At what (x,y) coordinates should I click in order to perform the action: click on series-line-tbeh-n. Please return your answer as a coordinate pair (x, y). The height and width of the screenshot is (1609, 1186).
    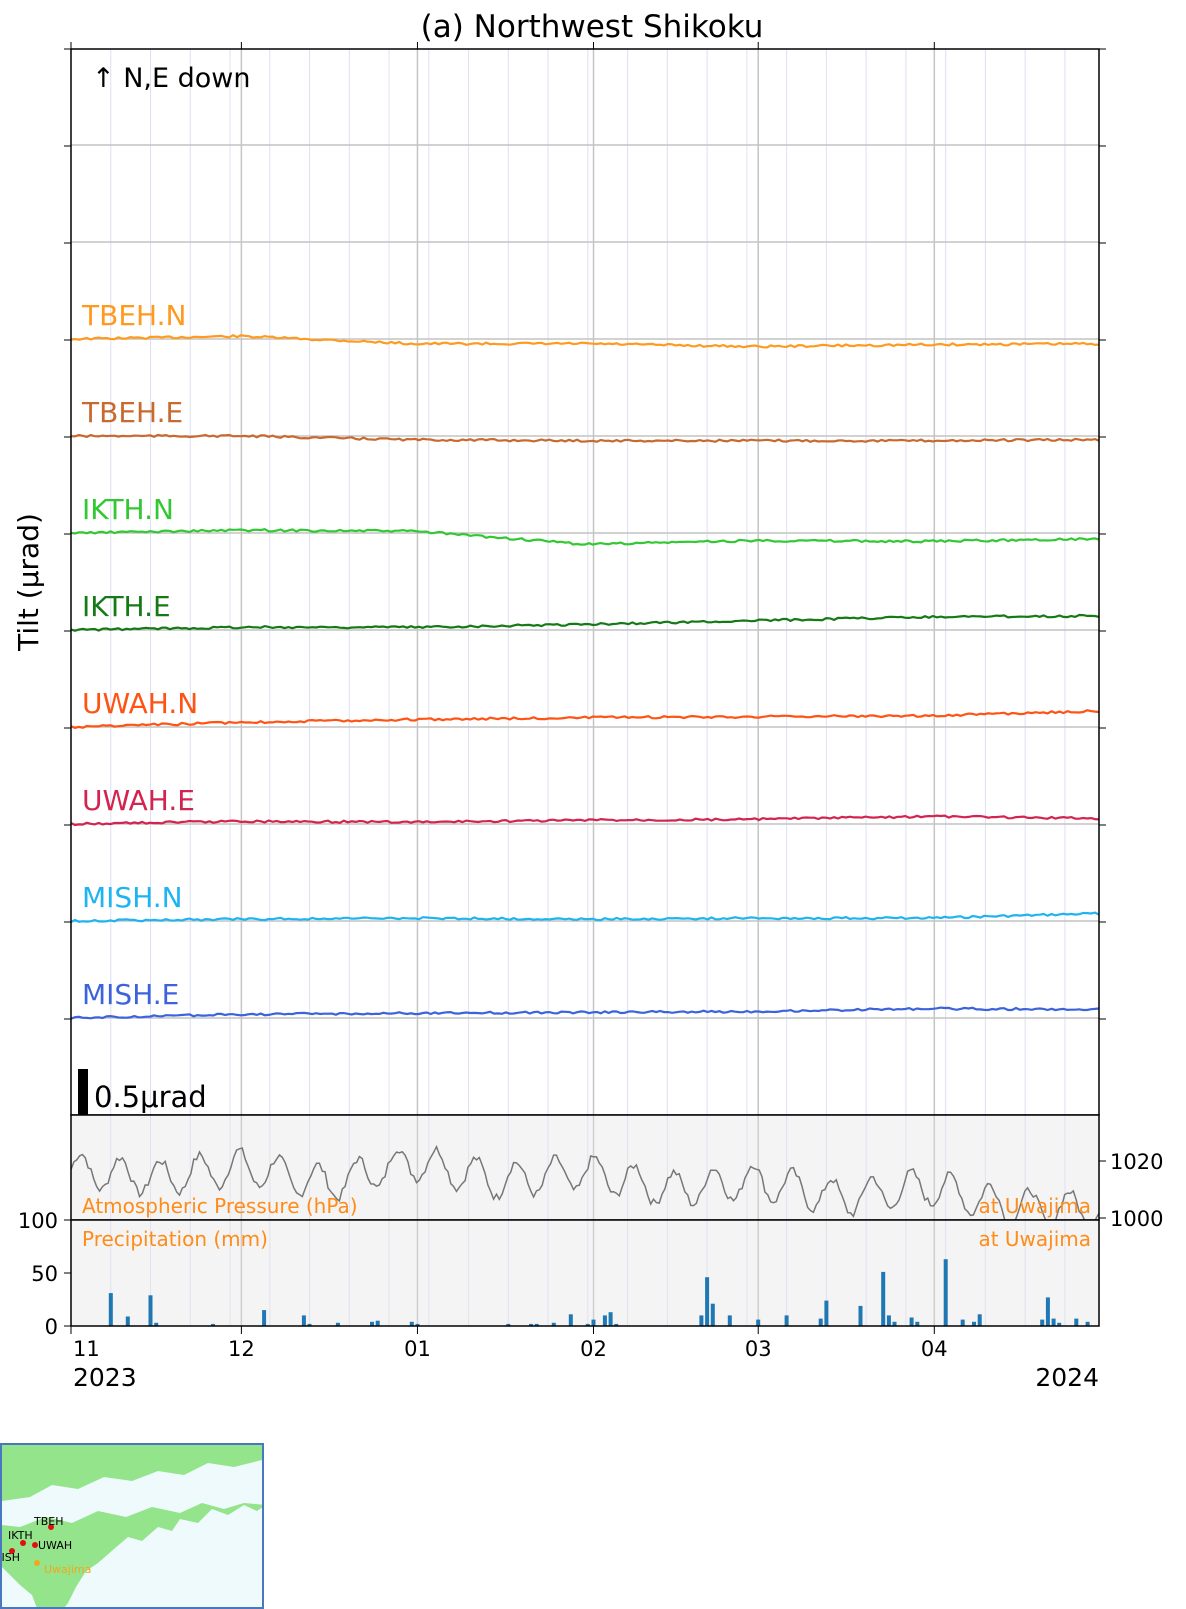
    Looking at the image, I should click on (585, 341).